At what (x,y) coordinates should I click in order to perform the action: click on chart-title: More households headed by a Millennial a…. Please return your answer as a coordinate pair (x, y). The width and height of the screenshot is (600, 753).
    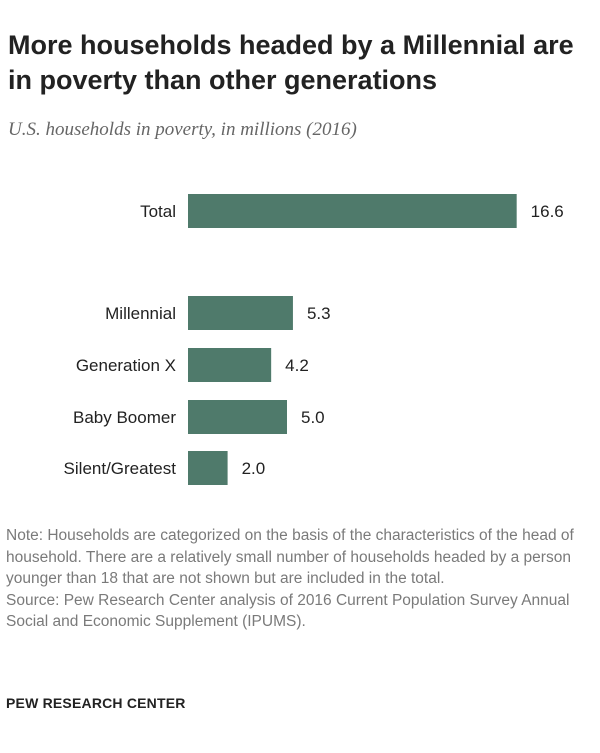
    Looking at the image, I should click on (291, 62).